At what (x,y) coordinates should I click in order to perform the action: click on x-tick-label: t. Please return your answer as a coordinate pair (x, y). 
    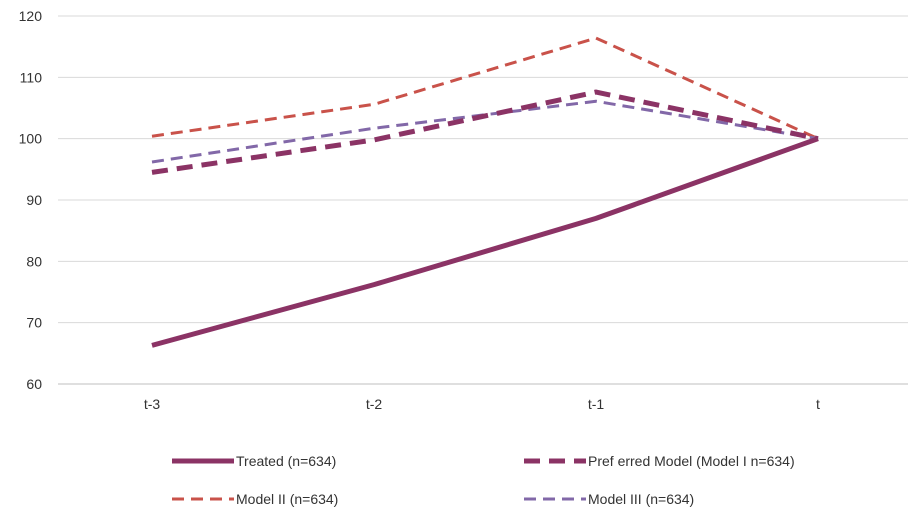
    Looking at the image, I should click on (818, 404).